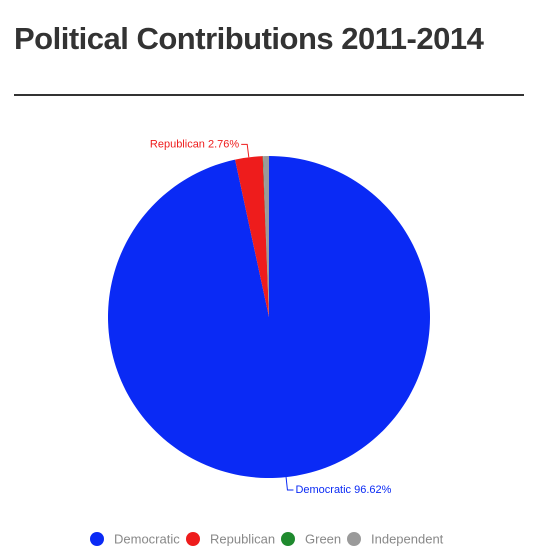 This screenshot has width=538, height=560. What do you see at coordinates (249, 38) in the screenshot?
I see `chart-title: Political Contributions 2011-2014` at bounding box center [249, 38].